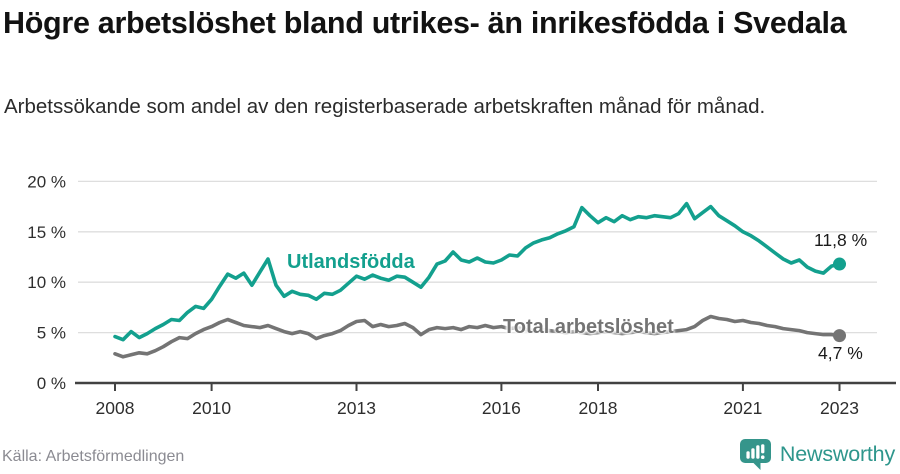  I want to click on x-tick-label: 2010, so click(211, 408).